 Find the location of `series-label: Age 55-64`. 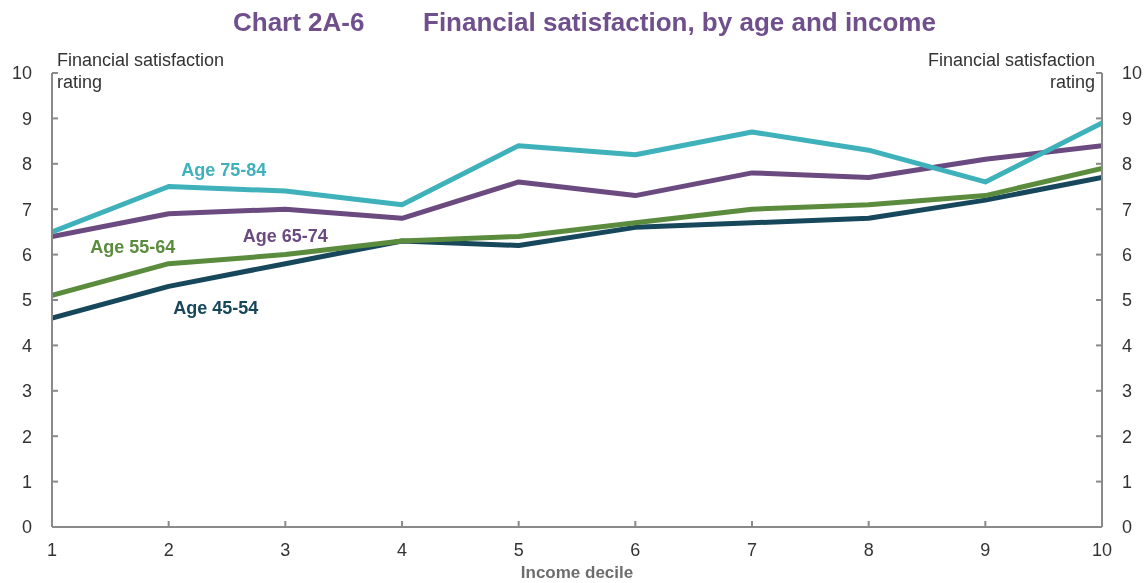

series-label: Age 55-64 is located at coordinates (133, 246).